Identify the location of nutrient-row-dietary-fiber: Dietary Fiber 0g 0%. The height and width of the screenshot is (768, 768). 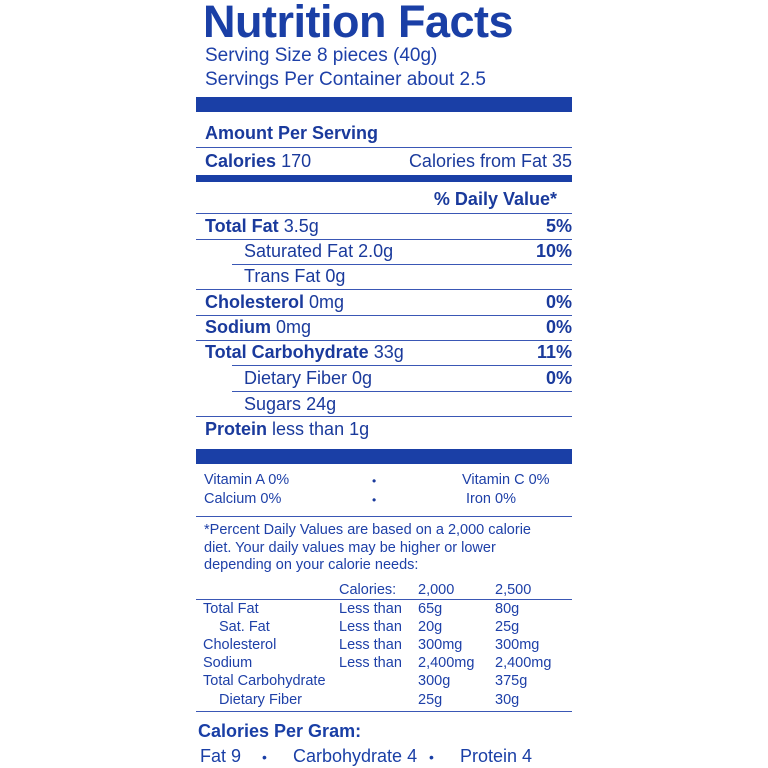
(408, 378).